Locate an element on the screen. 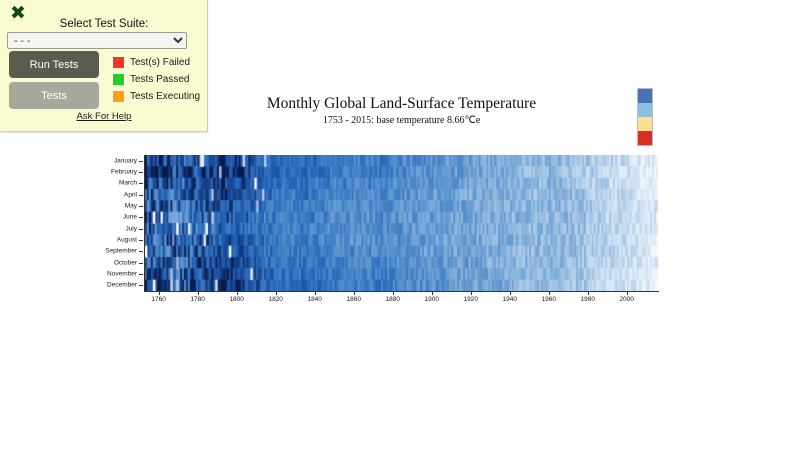 The width and height of the screenshot is (800, 450). status-swatch-passed is located at coordinates (118, 79).